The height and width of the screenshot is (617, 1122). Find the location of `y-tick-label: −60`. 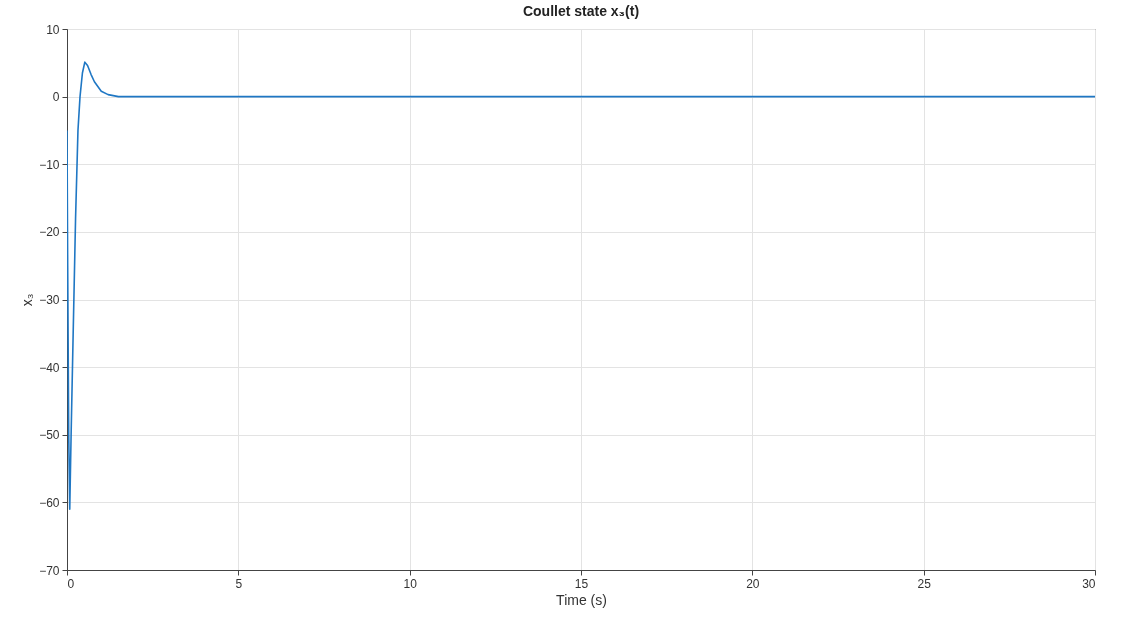

y-tick-label: −60 is located at coordinates (49, 502).